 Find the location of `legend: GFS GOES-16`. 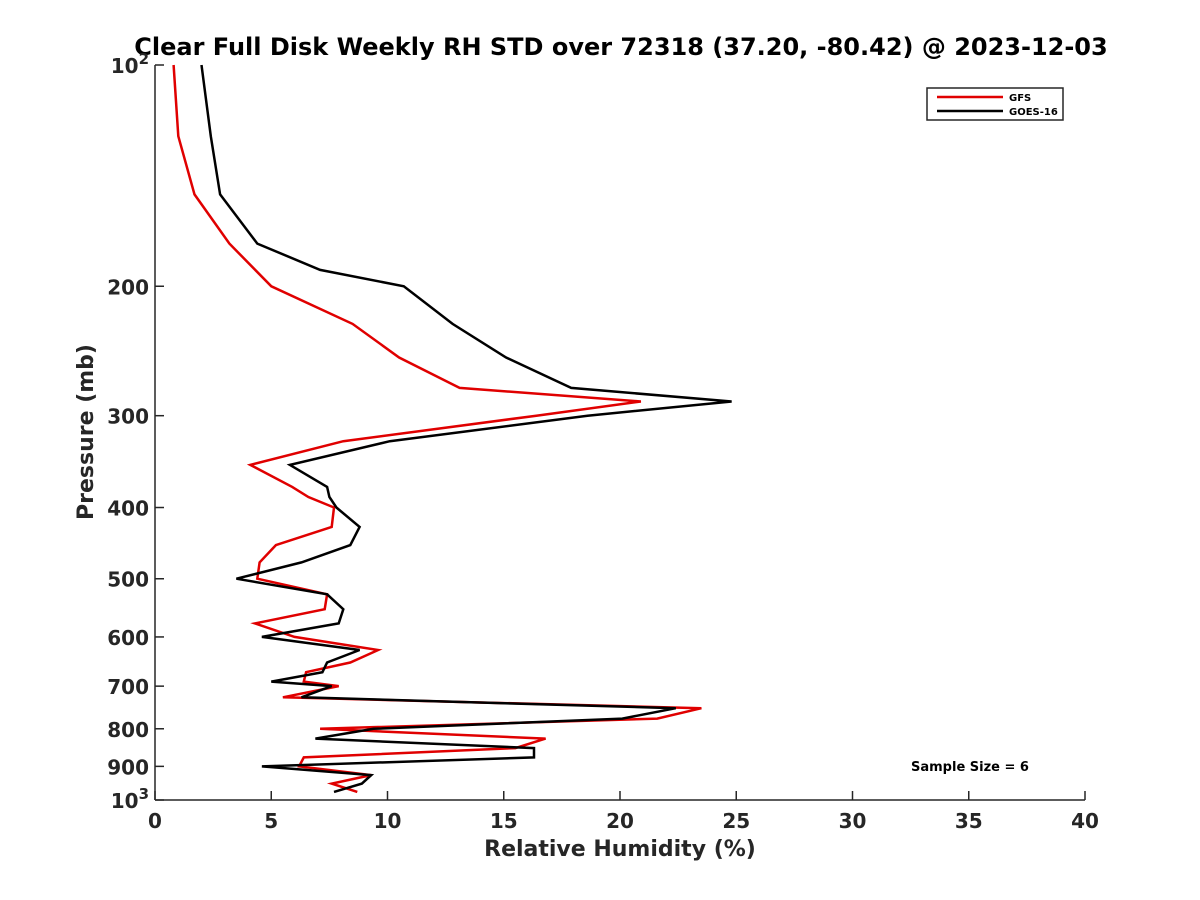

legend: GFS GOES-16 is located at coordinates (995, 104).